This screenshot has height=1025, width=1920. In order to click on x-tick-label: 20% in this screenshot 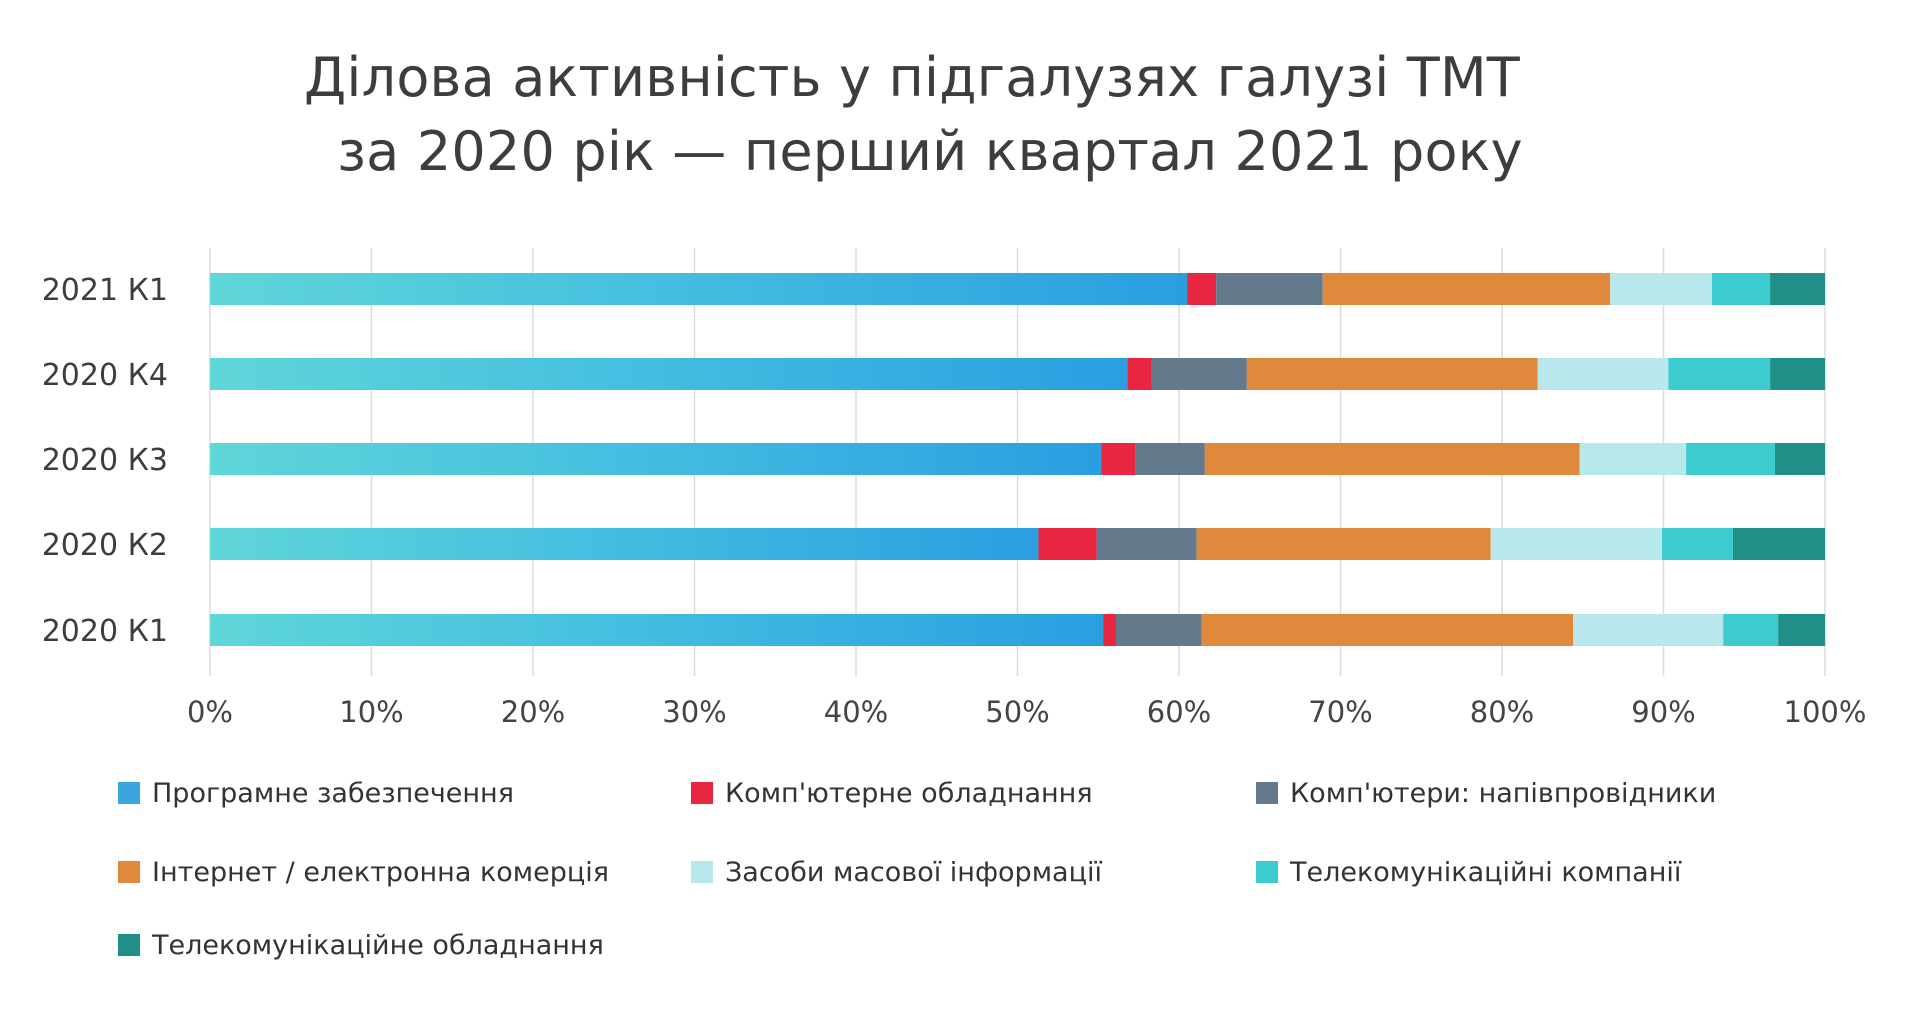, I will do `click(533, 712)`.